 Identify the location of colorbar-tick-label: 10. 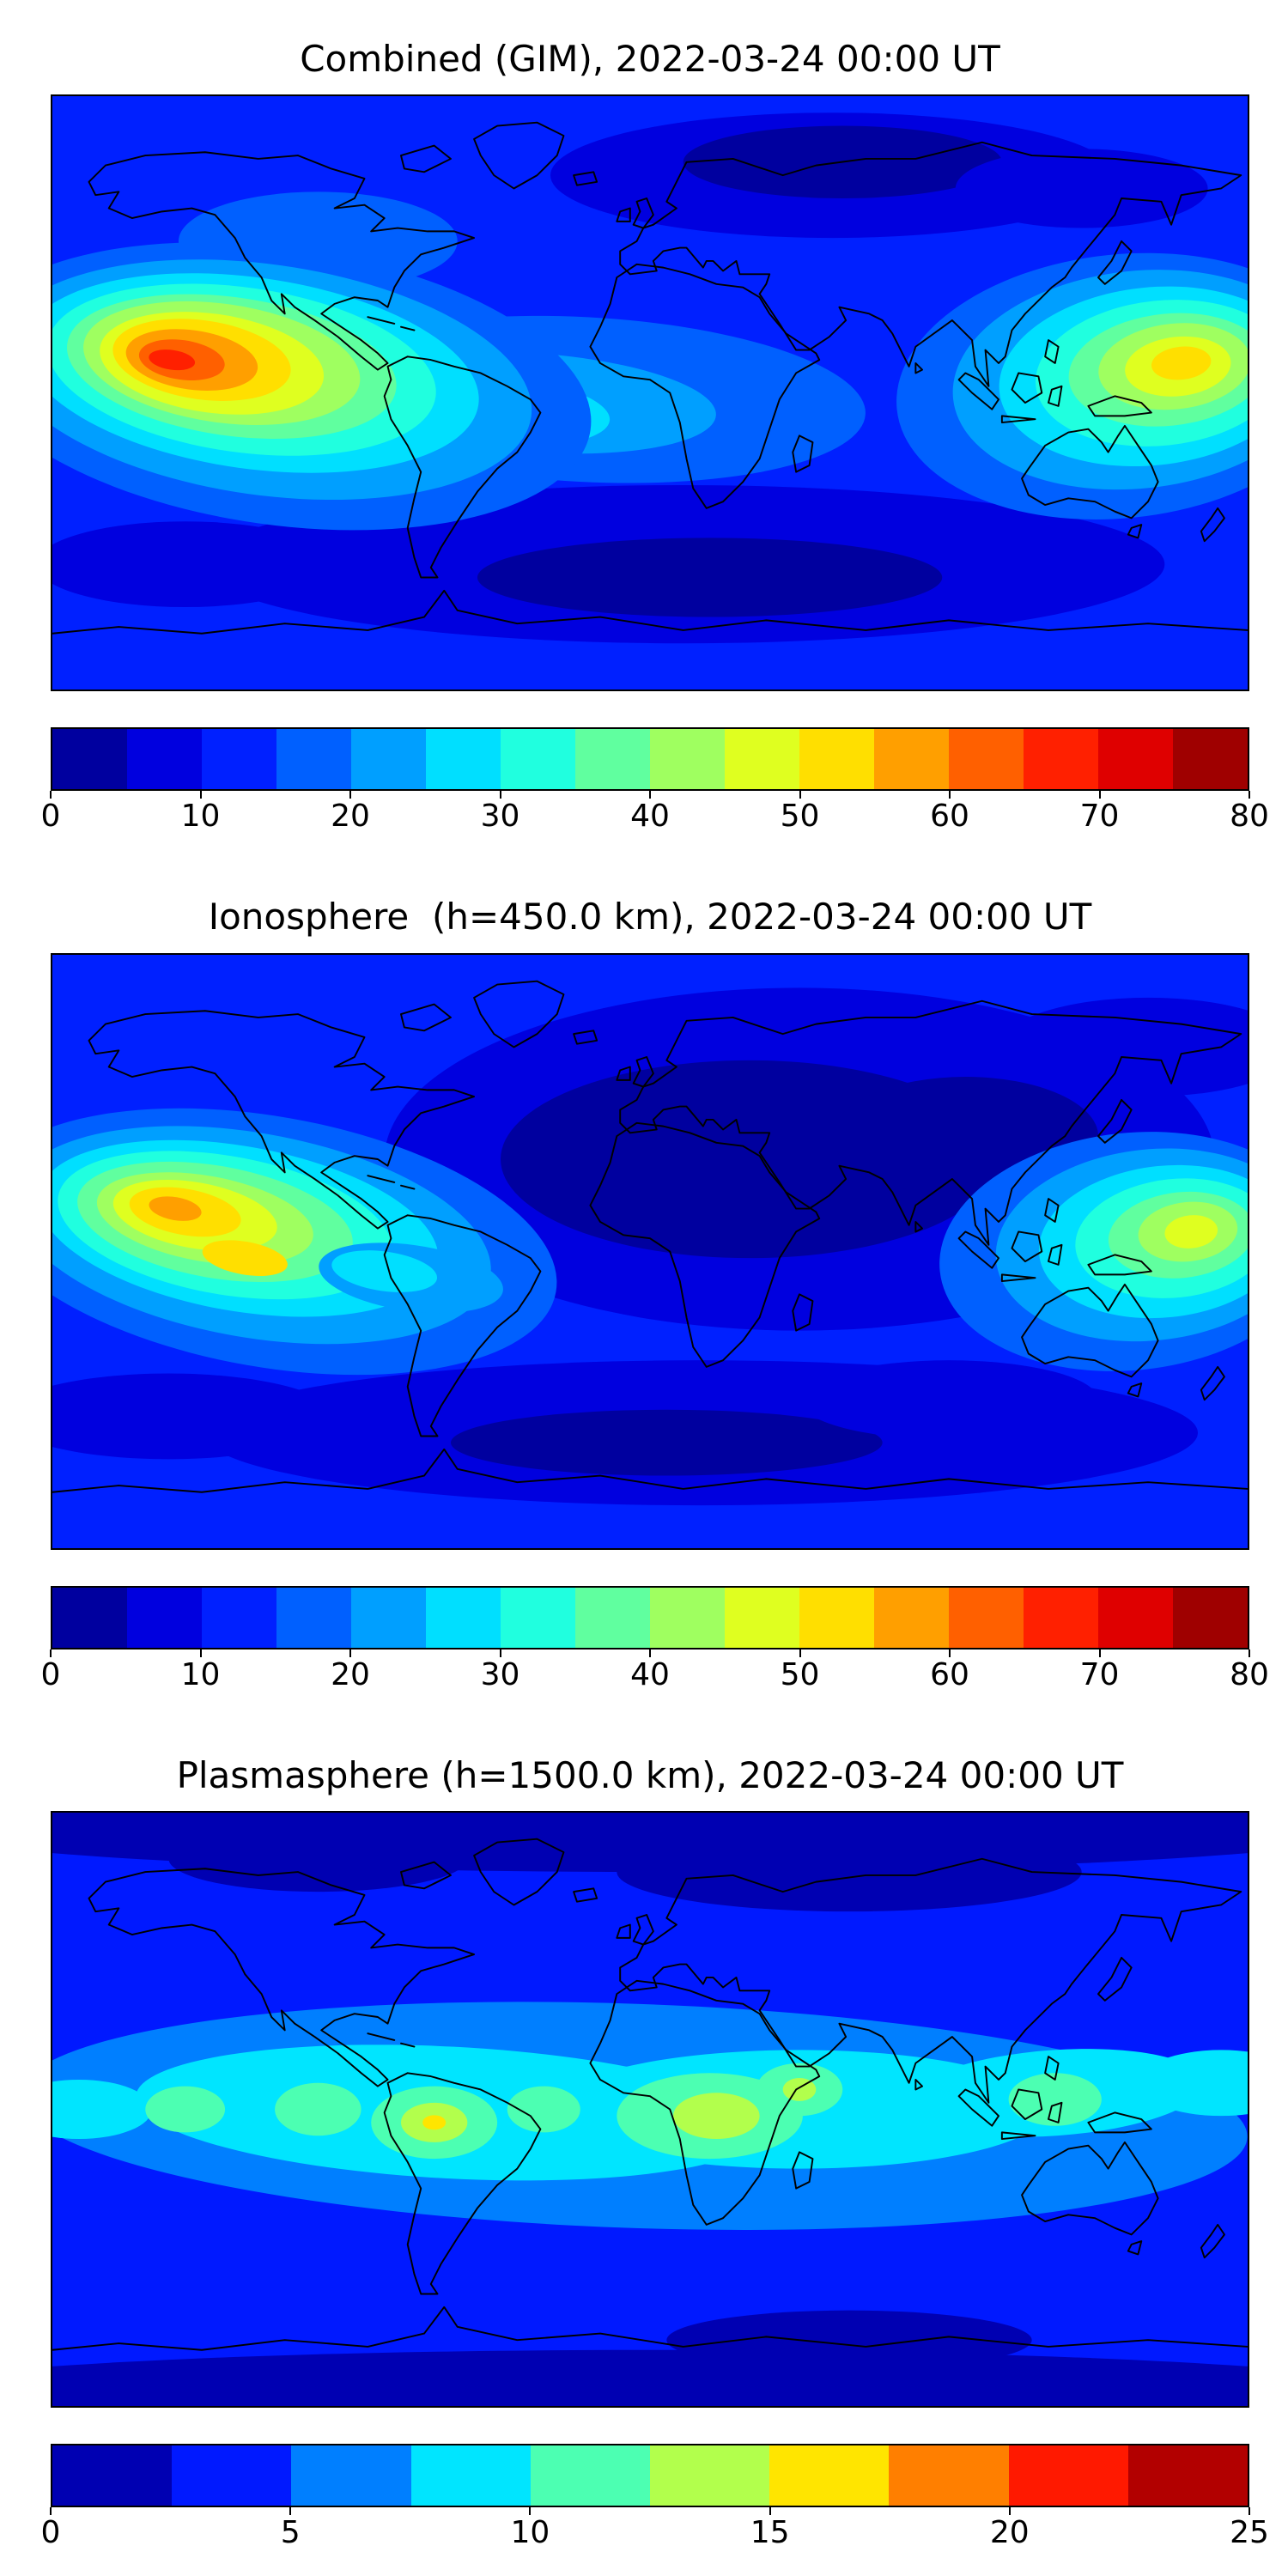
(530, 2533).